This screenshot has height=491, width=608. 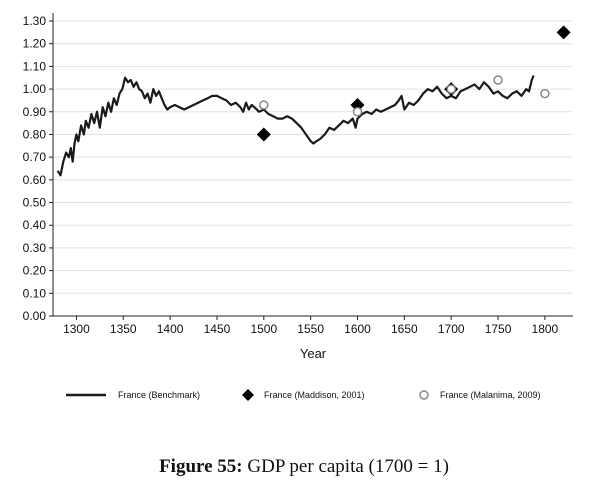 What do you see at coordinates (35, 21) in the screenshot?
I see `y-tick-label: 1.30` at bounding box center [35, 21].